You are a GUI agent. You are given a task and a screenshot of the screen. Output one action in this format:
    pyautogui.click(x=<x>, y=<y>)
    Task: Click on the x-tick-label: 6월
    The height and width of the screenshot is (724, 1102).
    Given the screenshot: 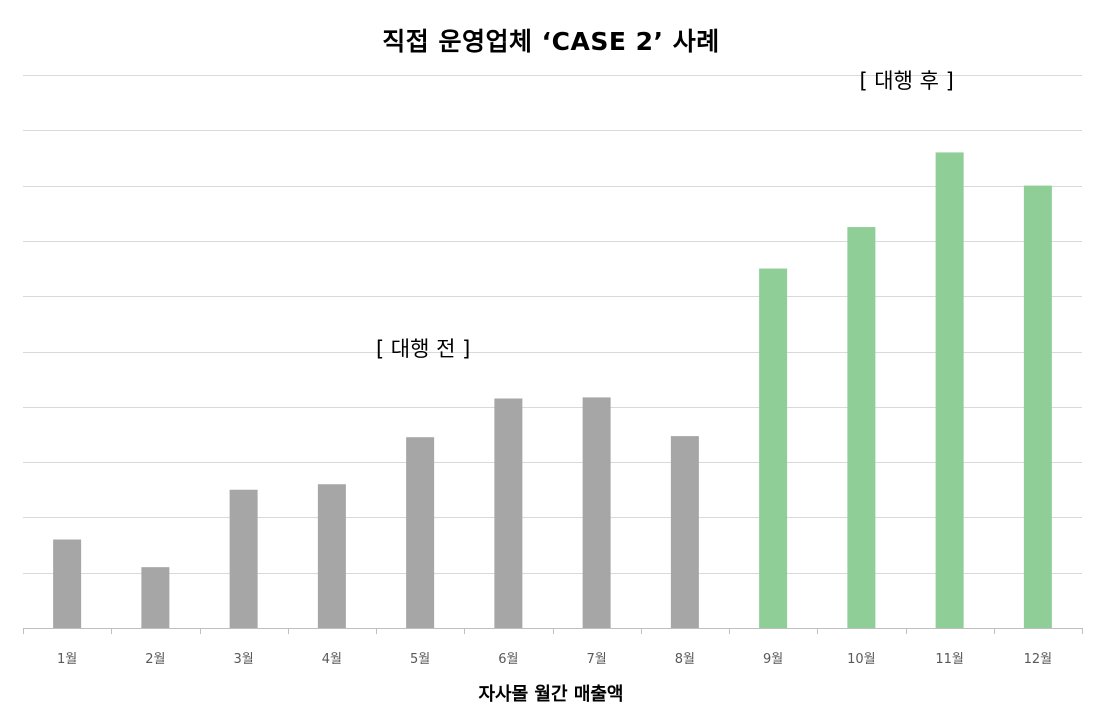 What is the action you would take?
    pyautogui.click(x=508, y=659)
    